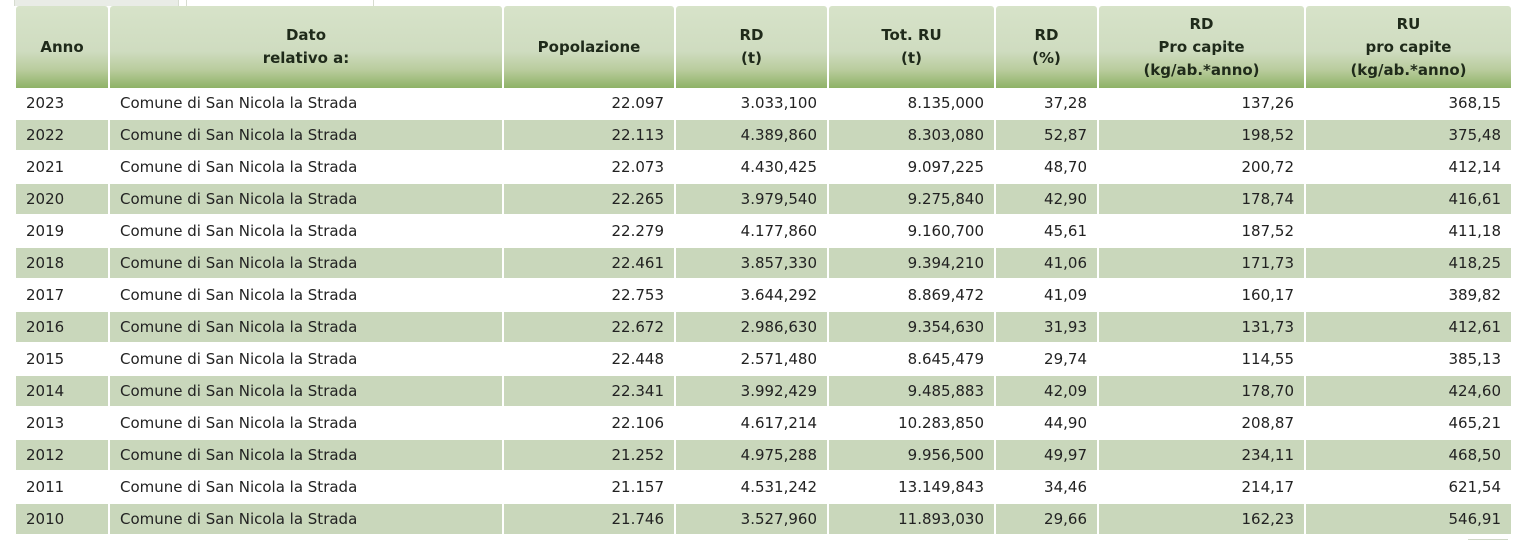 The width and height of the screenshot is (1518, 543). Describe the element at coordinates (62, 456) in the screenshot. I see `cell-anno: 2012` at that location.